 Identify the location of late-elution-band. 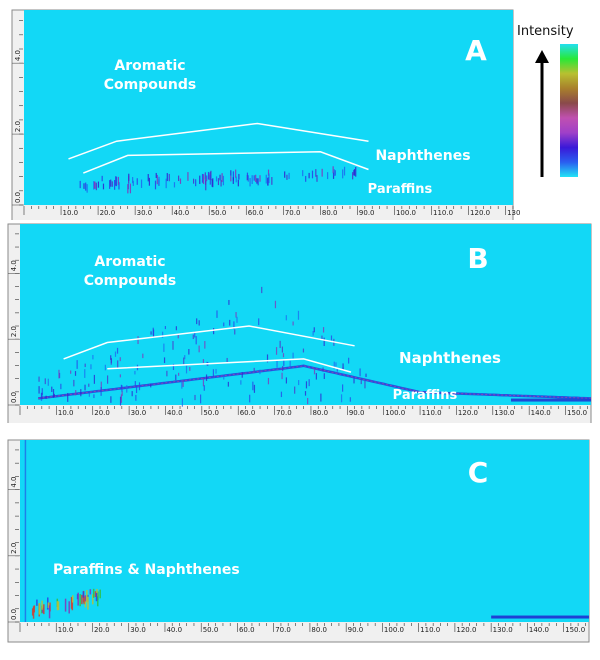
(550, 400).